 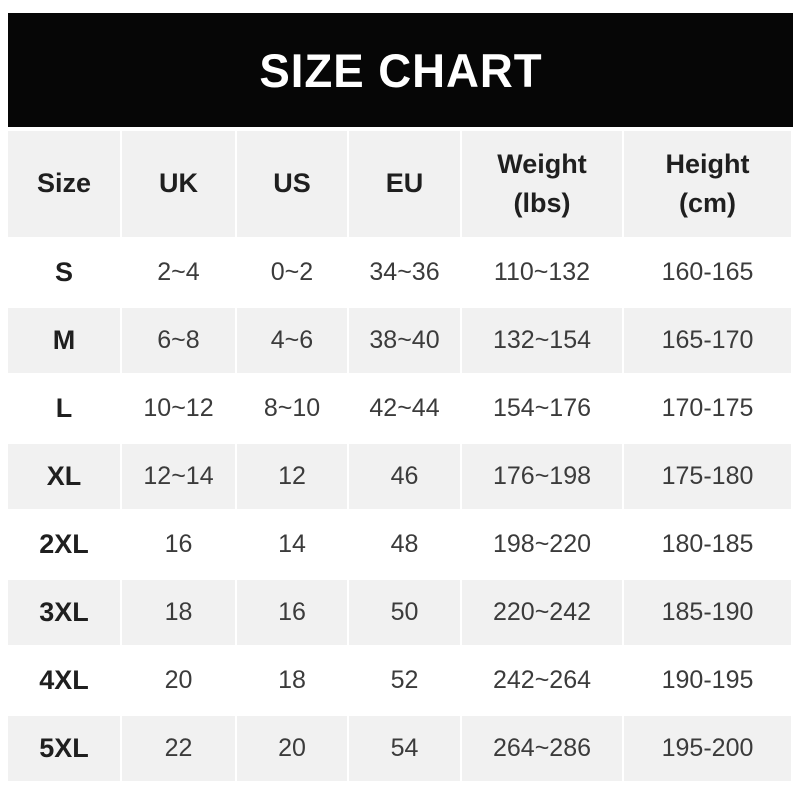 What do you see at coordinates (178, 408) in the screenshot?
I see `cell-uk: 10~12` at bounding box center [178, 408].